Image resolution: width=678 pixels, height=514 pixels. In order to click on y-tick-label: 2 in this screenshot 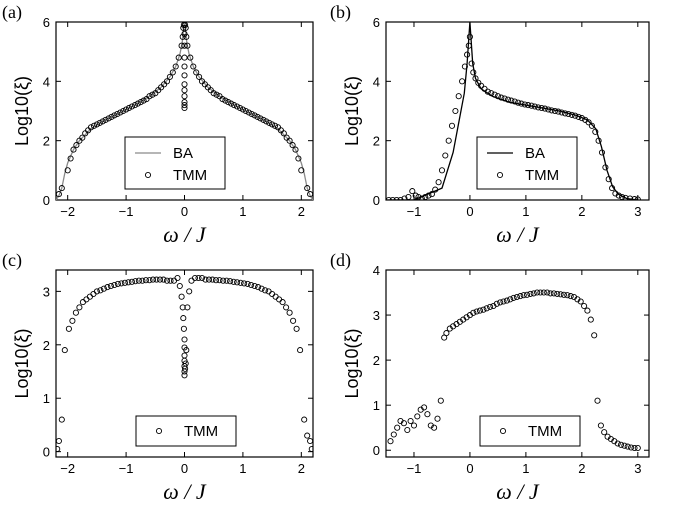, I will do `click(376, 141)`.